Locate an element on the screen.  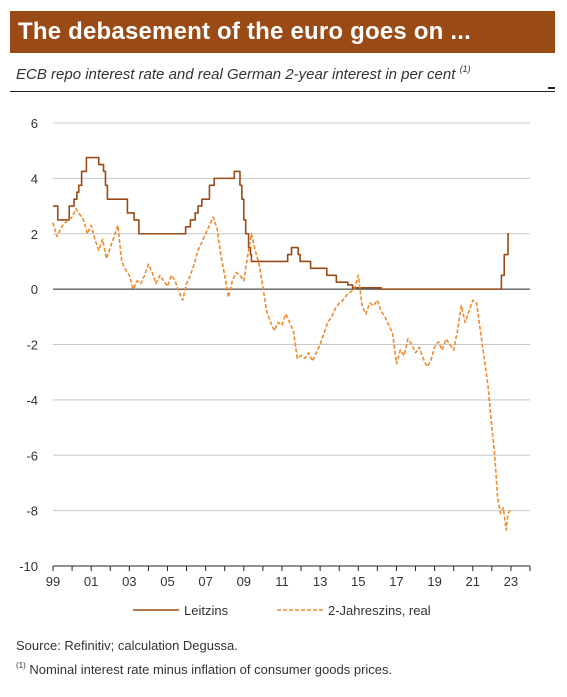
y-tick-label: 0 is located at coordinates (34, 289).